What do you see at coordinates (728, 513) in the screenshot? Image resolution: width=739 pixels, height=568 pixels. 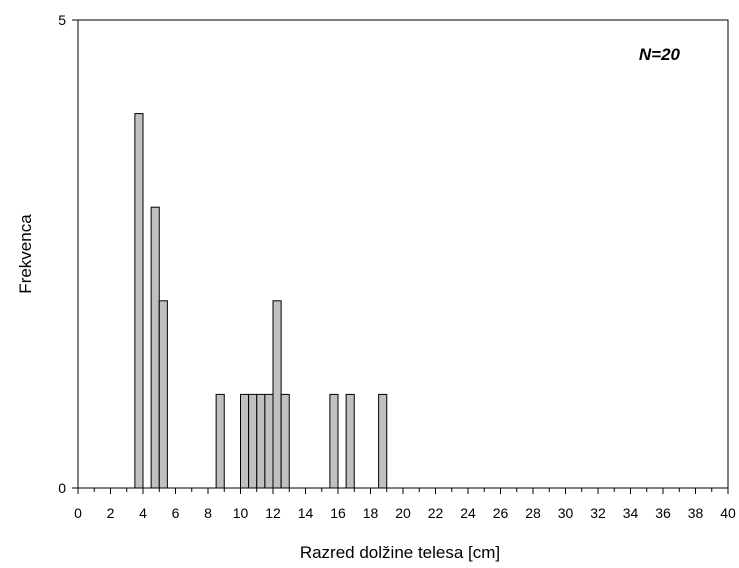 I see `x-tick-label: 40` at bounding box center [728, 513].